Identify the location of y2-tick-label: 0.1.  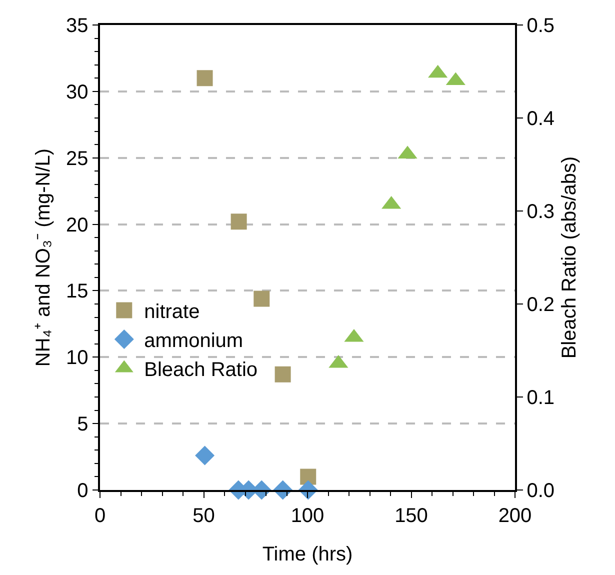
(540, 398).